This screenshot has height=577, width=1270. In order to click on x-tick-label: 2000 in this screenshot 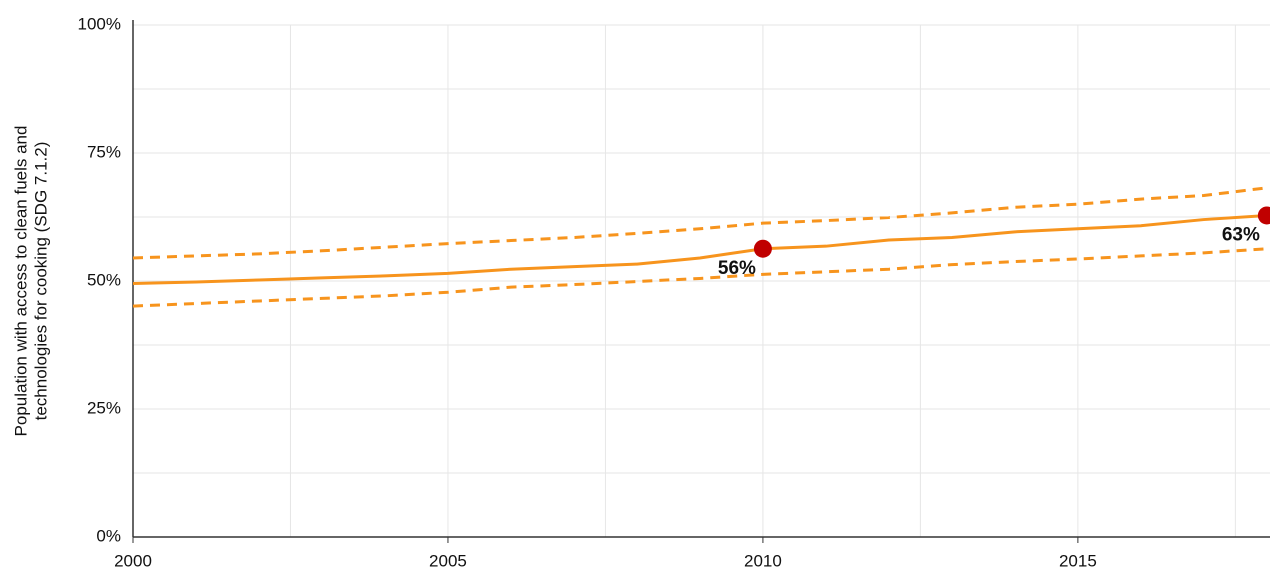, I will do `click(133, 560)`.